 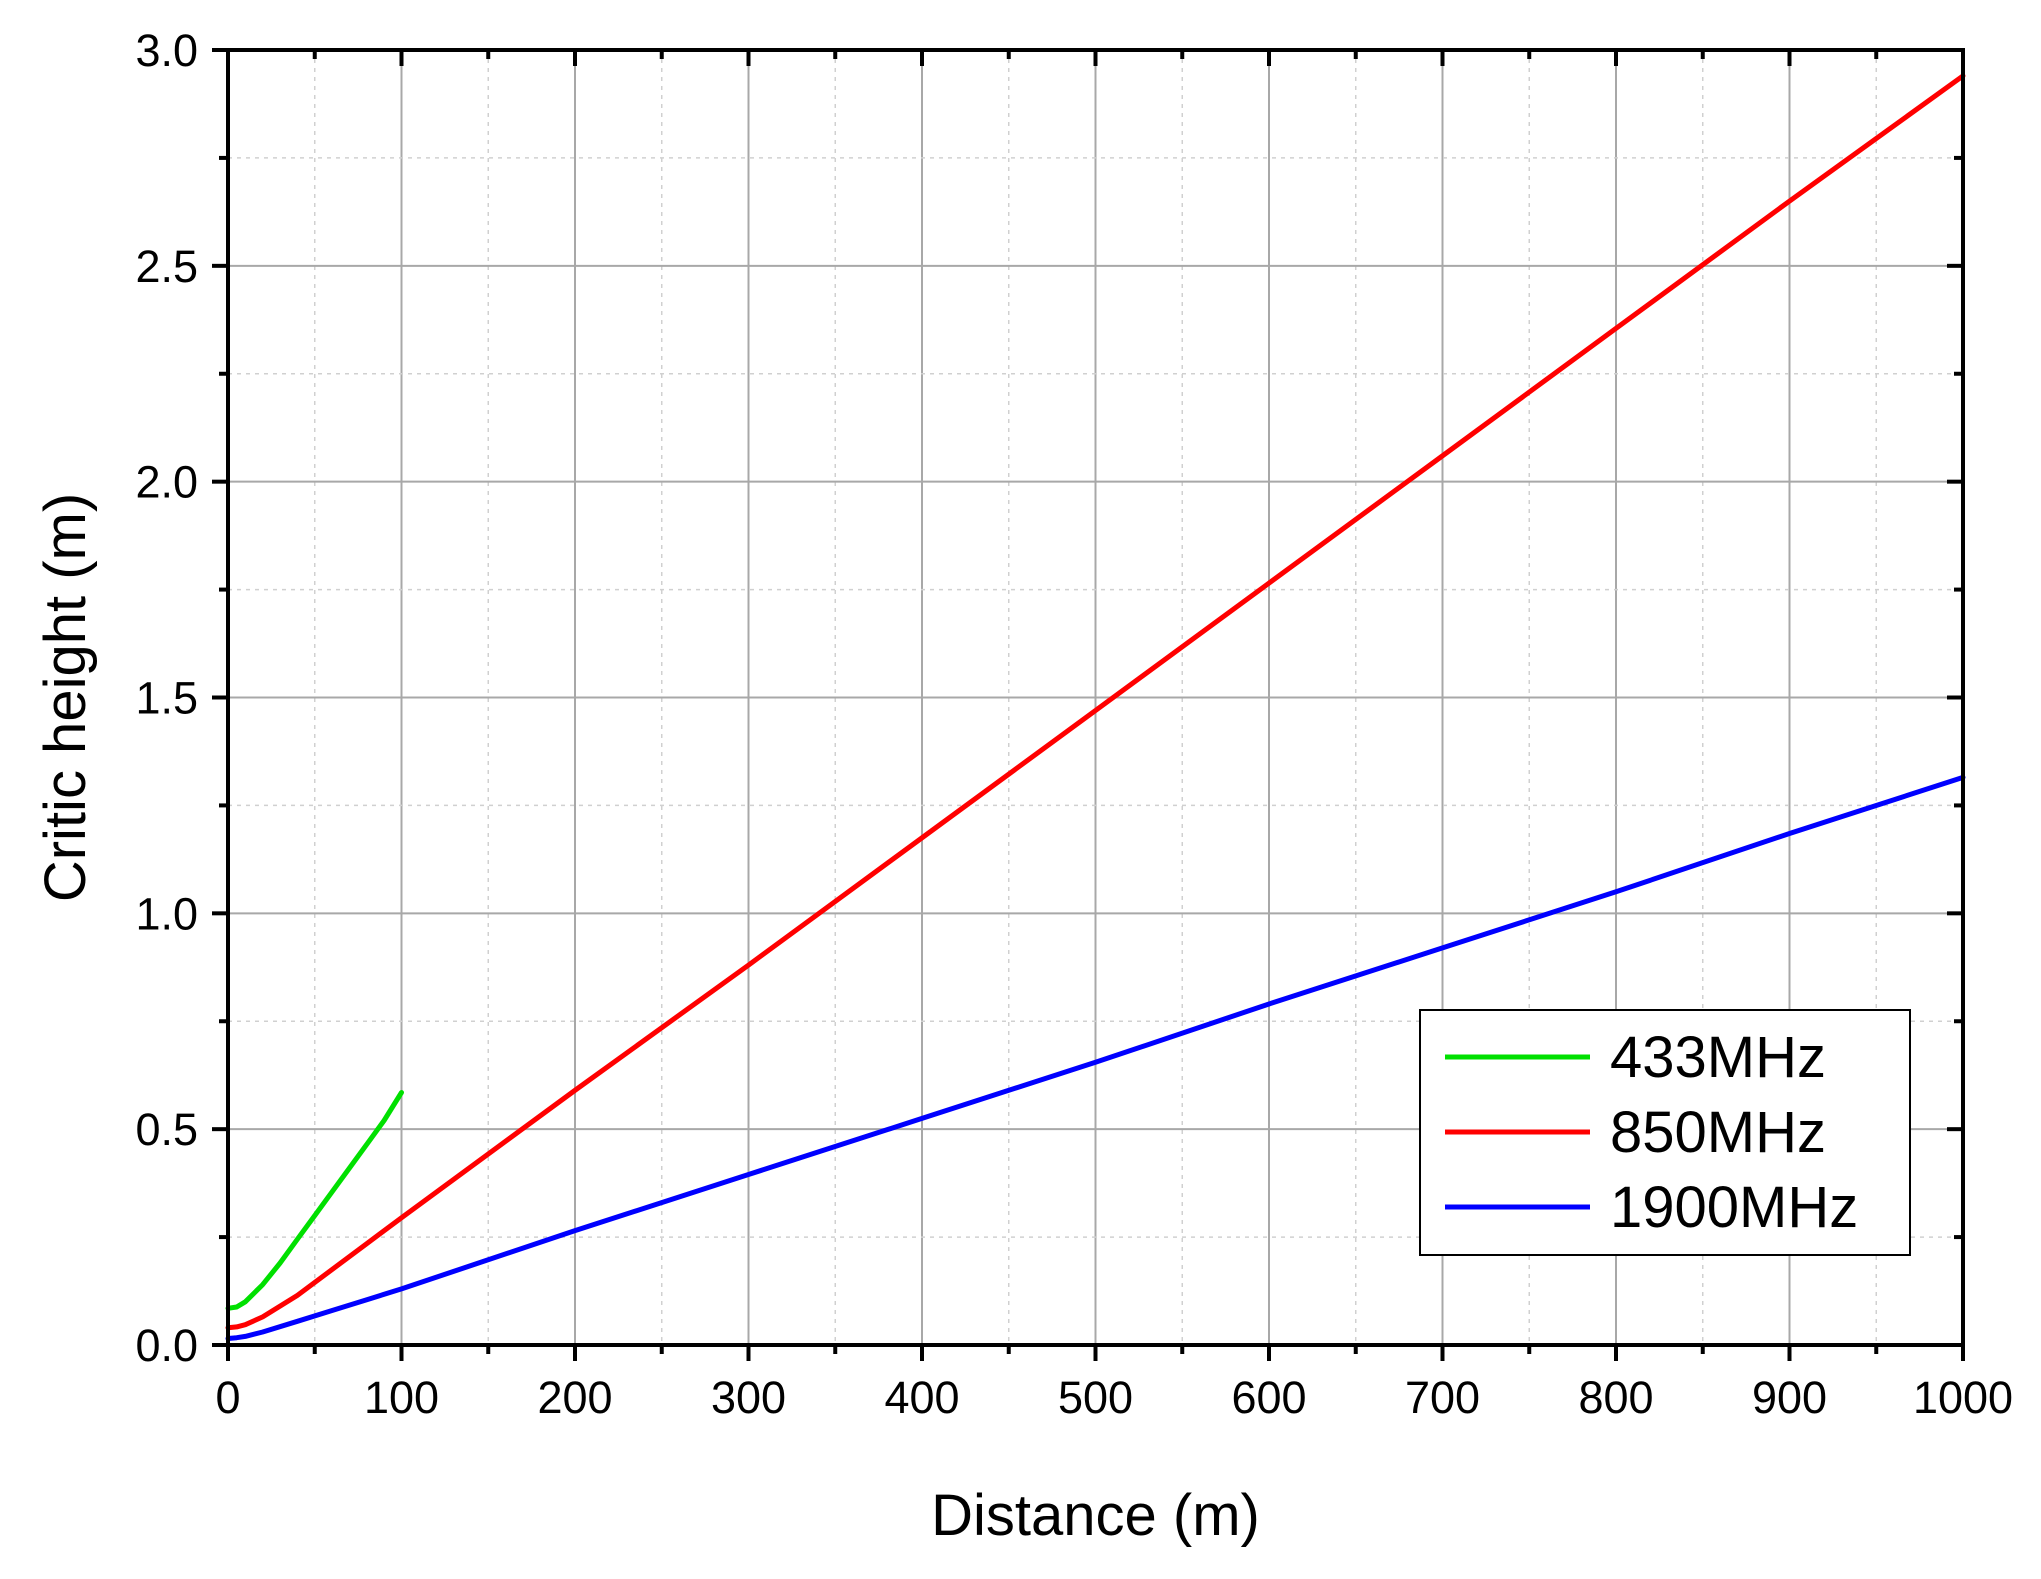 What do you see at coordinates (166, 50) in the screenshot?
I see `y-tick-label: 3.0` at bounding box center [166, 50].